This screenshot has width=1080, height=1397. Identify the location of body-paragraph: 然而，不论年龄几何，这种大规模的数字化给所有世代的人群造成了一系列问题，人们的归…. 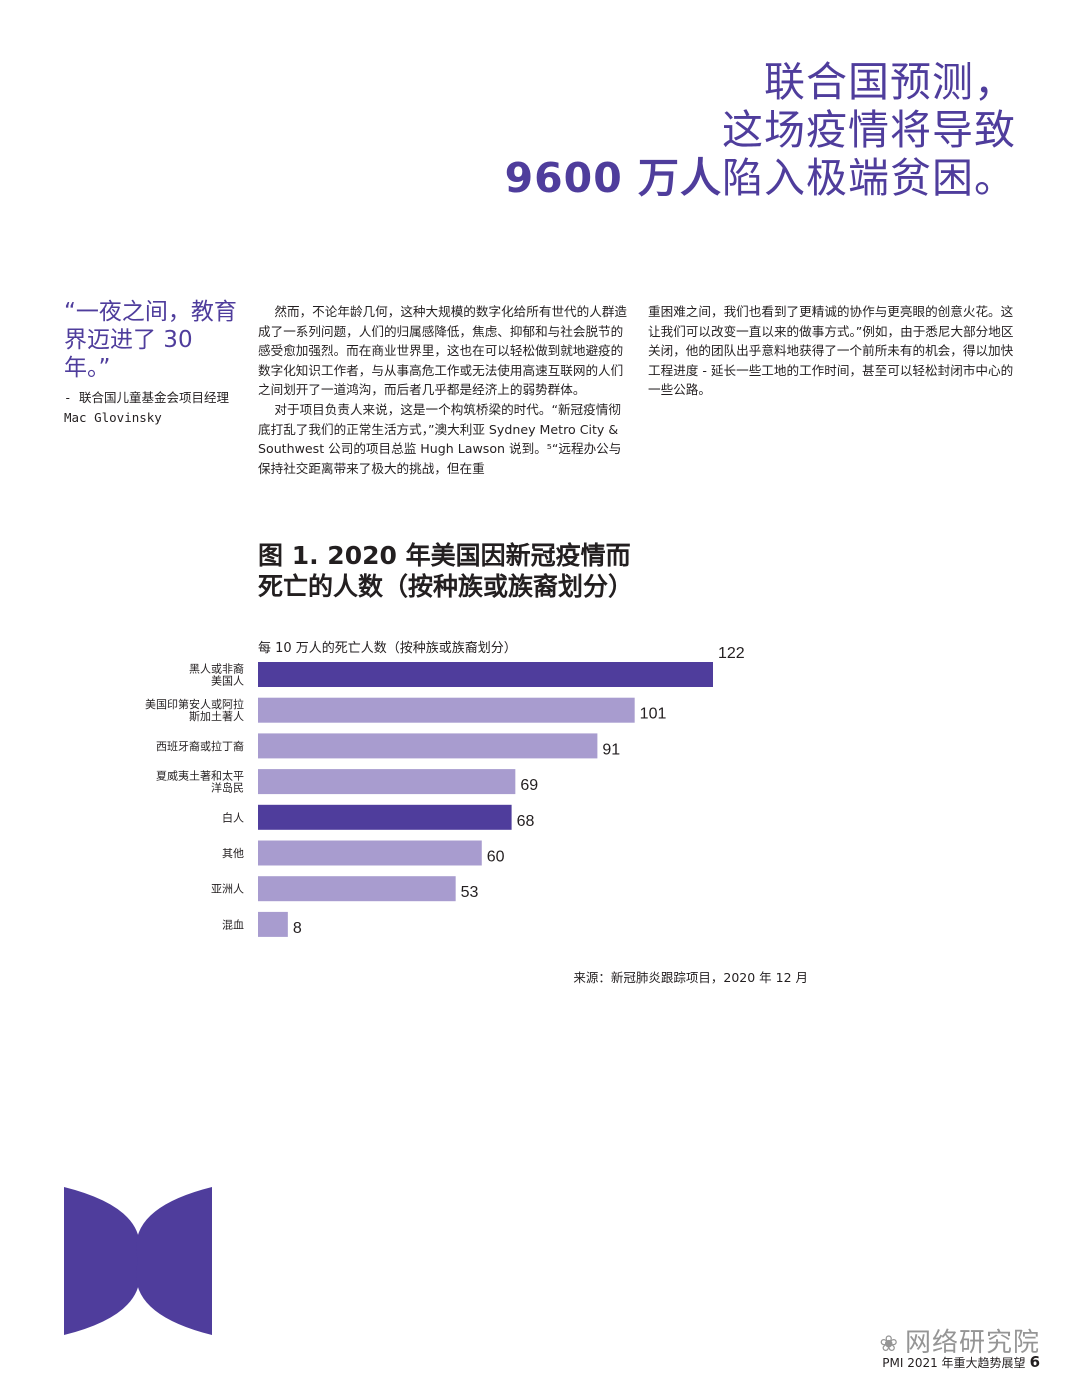
(442, 351).